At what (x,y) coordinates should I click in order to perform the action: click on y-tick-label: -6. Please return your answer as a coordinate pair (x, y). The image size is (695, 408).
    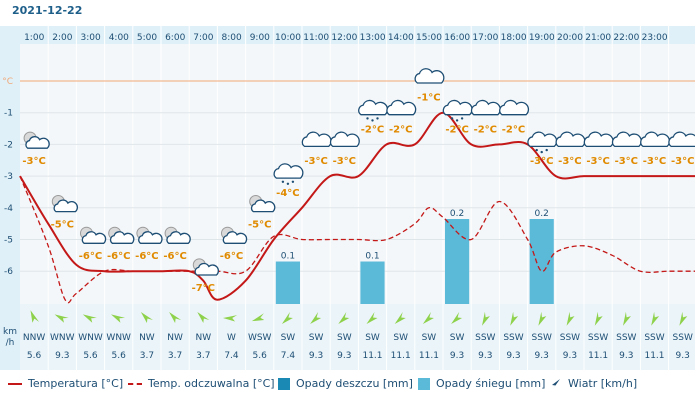
    Looking at the image, I should click on (8, 272).